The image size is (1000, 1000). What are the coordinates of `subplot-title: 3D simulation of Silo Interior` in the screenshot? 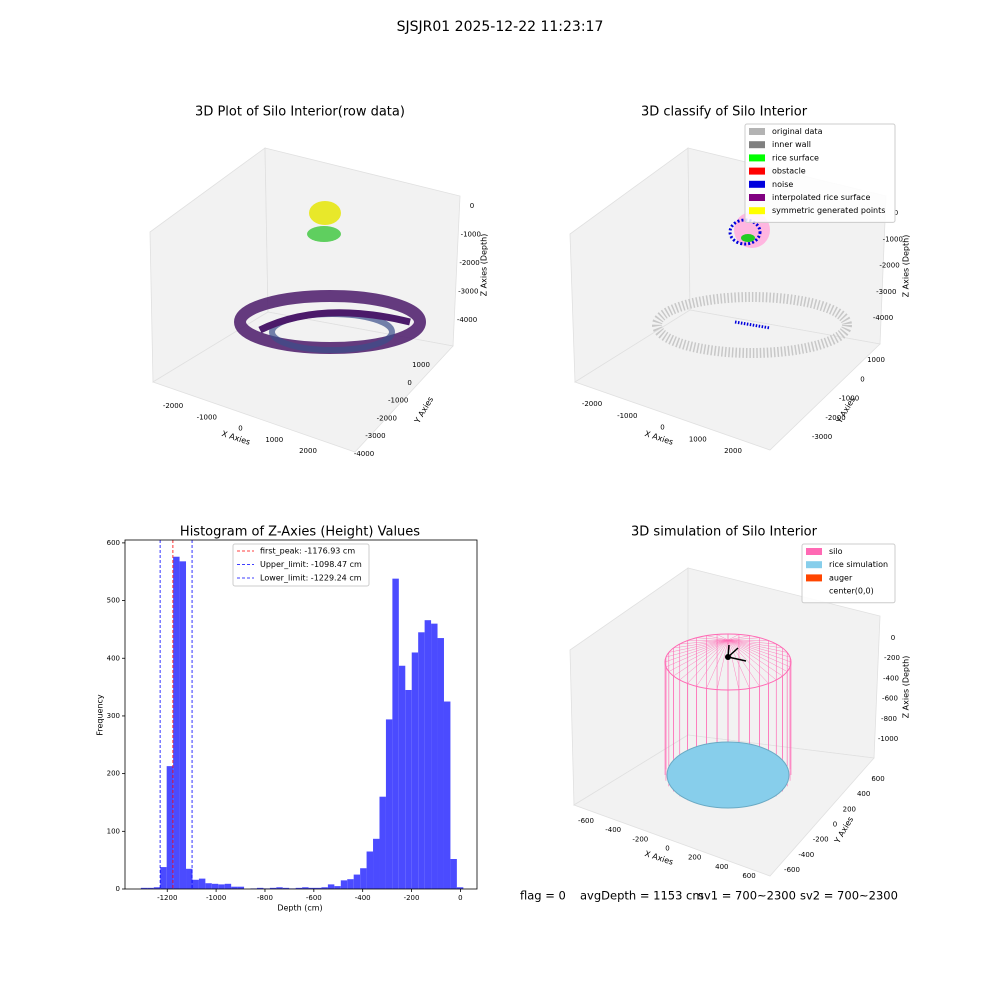 It's located at (724, 532).